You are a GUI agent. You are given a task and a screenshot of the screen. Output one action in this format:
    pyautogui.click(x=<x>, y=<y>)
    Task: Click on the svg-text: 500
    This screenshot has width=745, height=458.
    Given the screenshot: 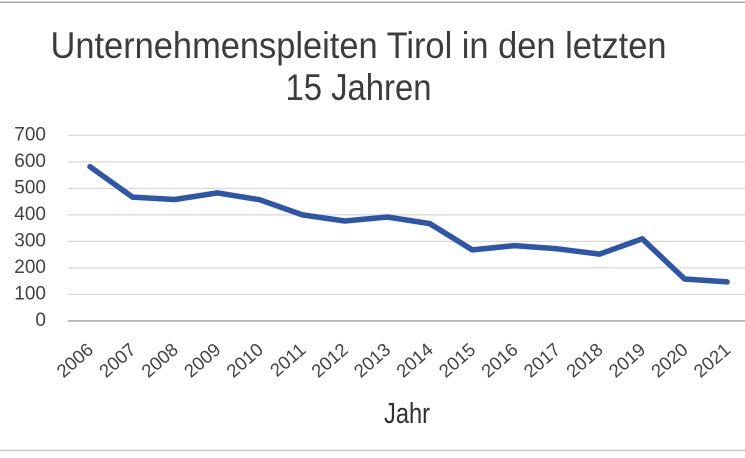 What is the action you would take?
    pyautogui.click(x=30, y=188)
    